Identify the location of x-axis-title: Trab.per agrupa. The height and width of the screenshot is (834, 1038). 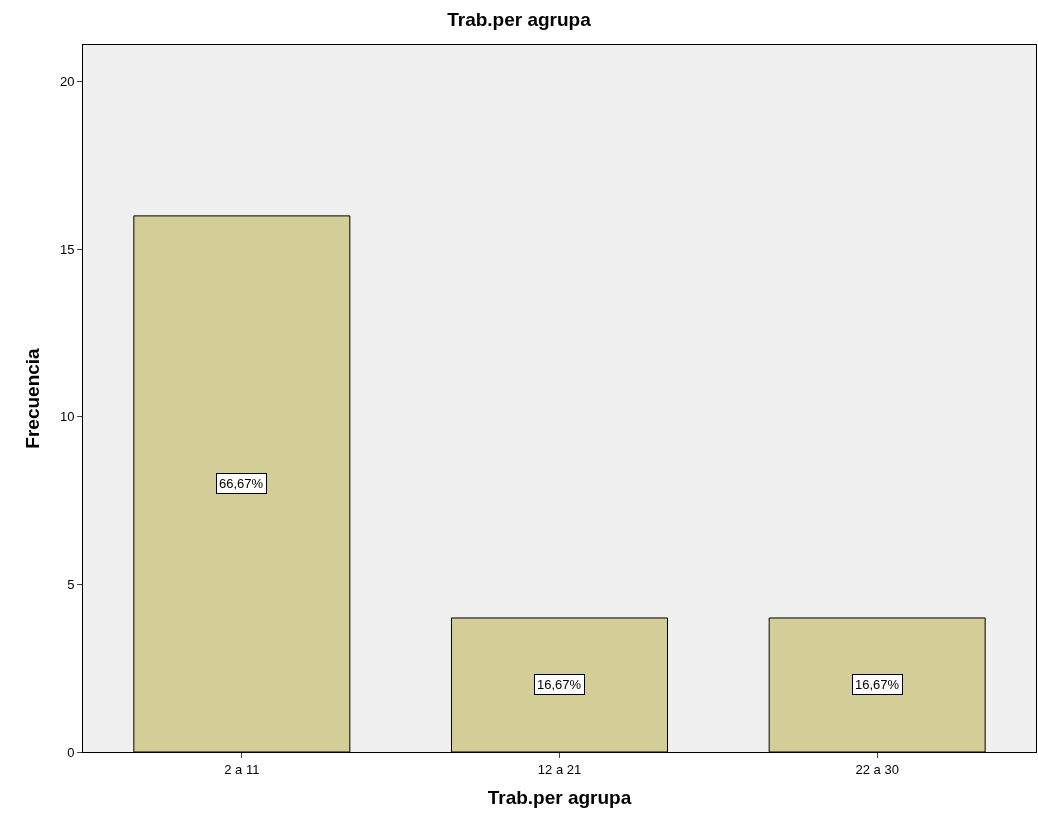
(559, 798).